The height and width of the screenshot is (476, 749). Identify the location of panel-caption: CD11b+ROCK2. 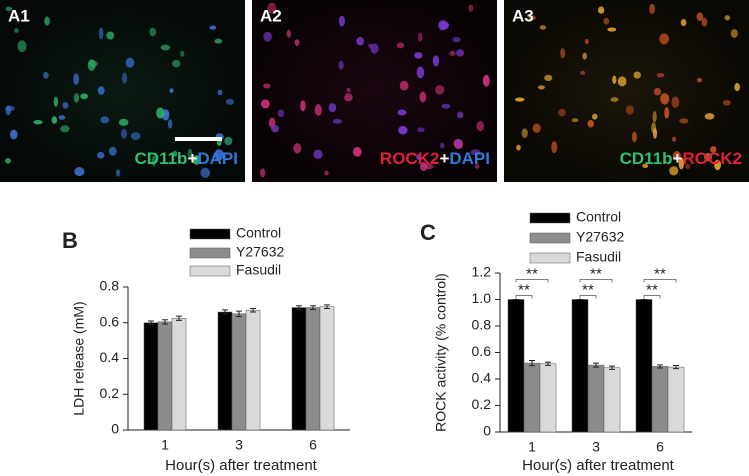
(681, 158).